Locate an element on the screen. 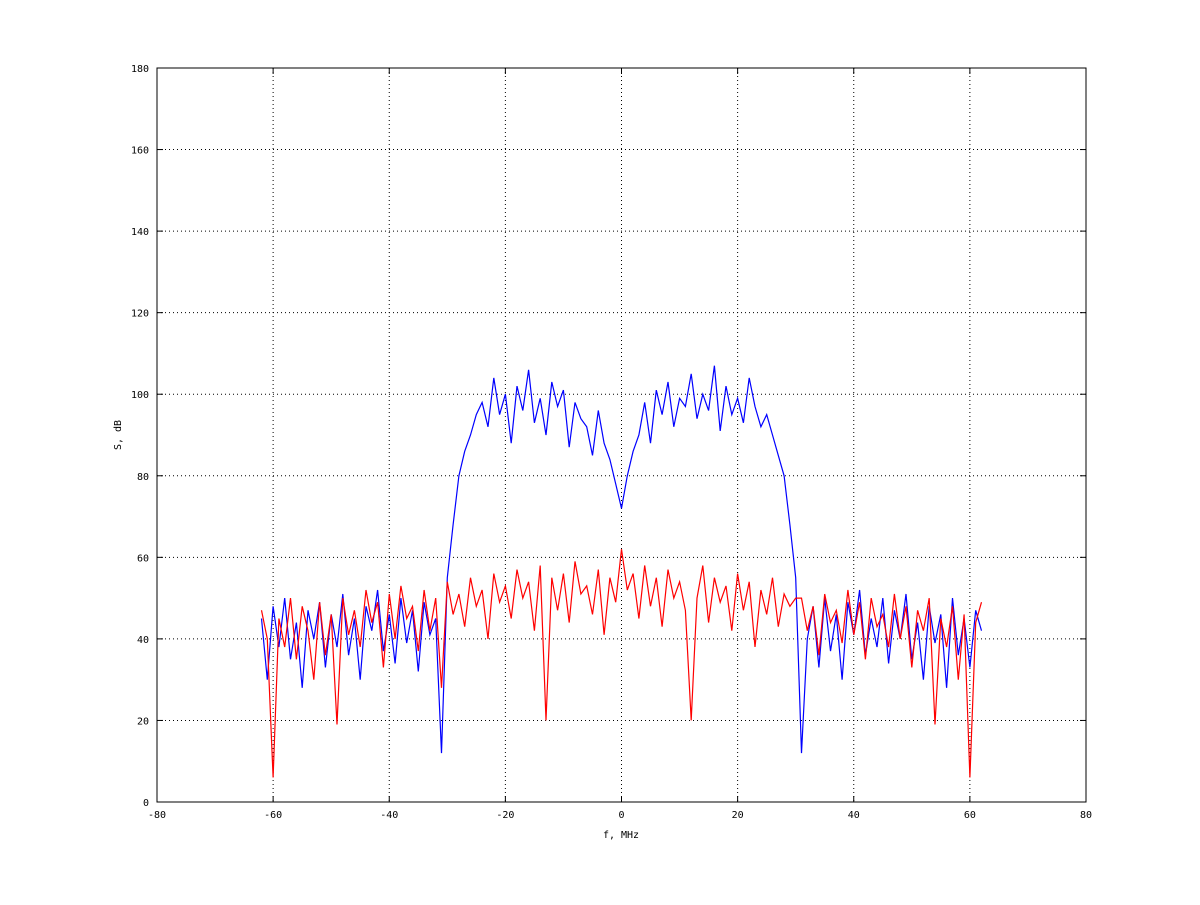 This screenshot has width=1200, height=905. y-tick-label: 140 is located at coordinates (140, 232).